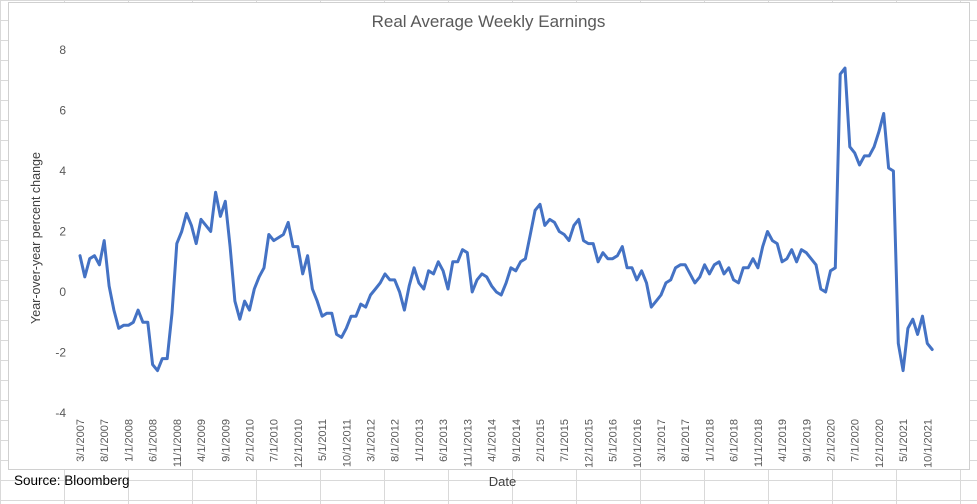 The height and width of the screenshot is (504, 977). Describe the element at coordinates (856, 440) in the screenshot. I see `x-tick-label: 7/1/2020` at that location.